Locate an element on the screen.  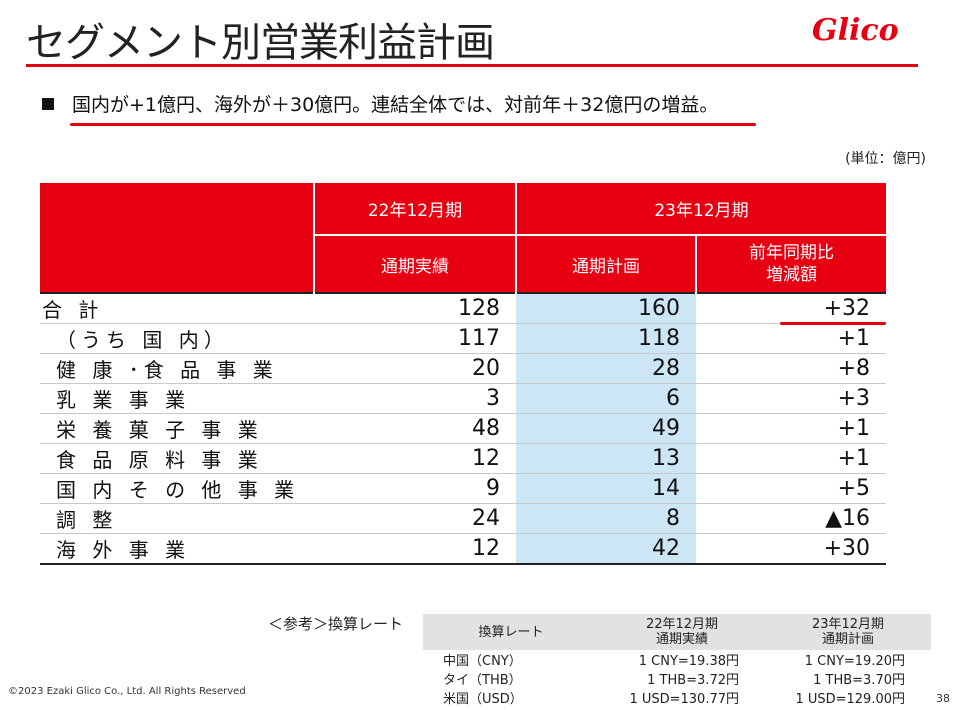
plan-value: 28 is located at coordinates (606, 368).